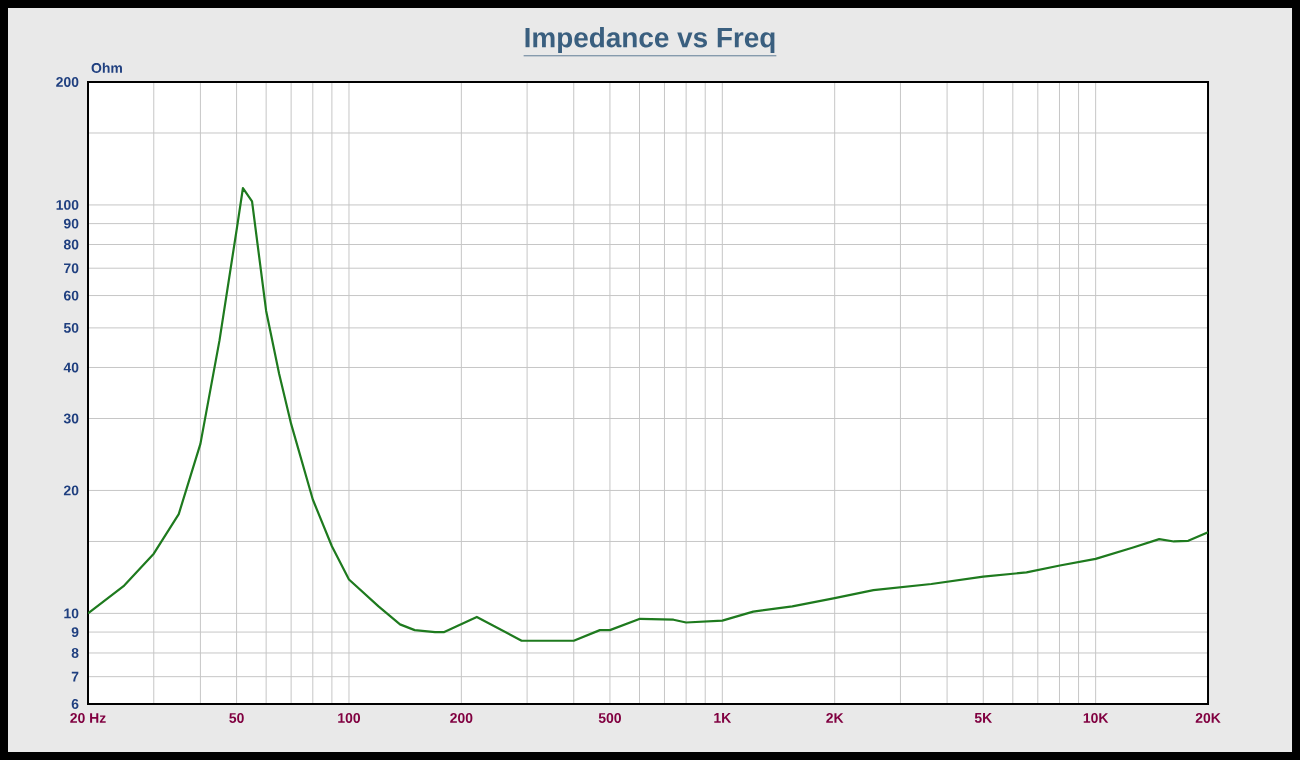 Image resolution: width=1300 pixels, height=760 pixels. Describe the element at coordinates (650, 39) in the screenshot. I see `chart-title: Impedance vs Freq` at that location.